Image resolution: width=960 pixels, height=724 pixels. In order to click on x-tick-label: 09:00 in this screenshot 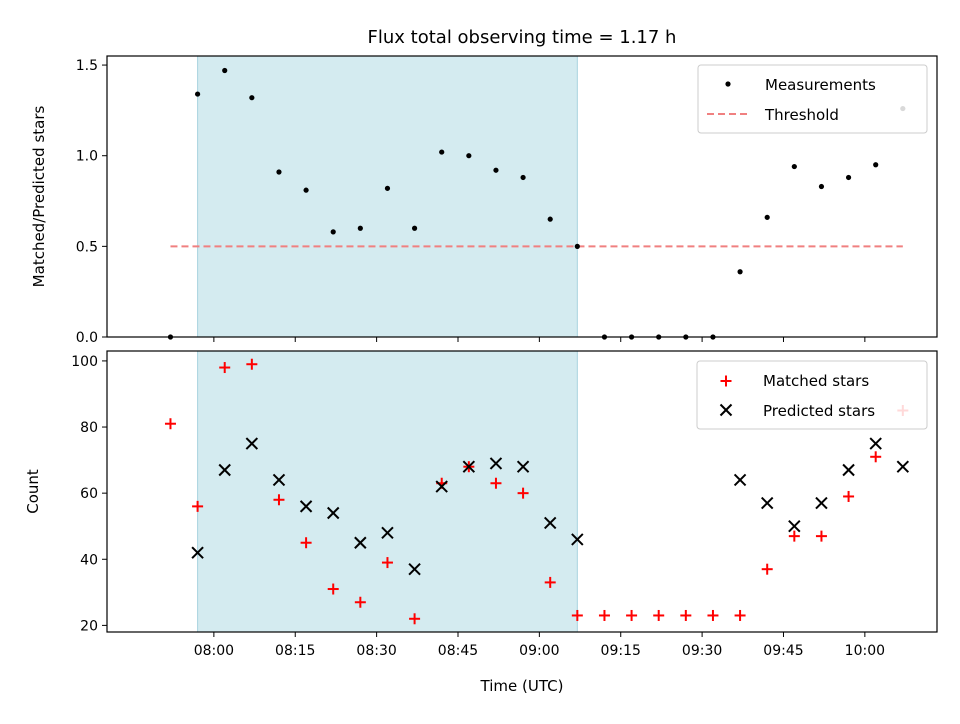, I will do `click(539, 651)`.